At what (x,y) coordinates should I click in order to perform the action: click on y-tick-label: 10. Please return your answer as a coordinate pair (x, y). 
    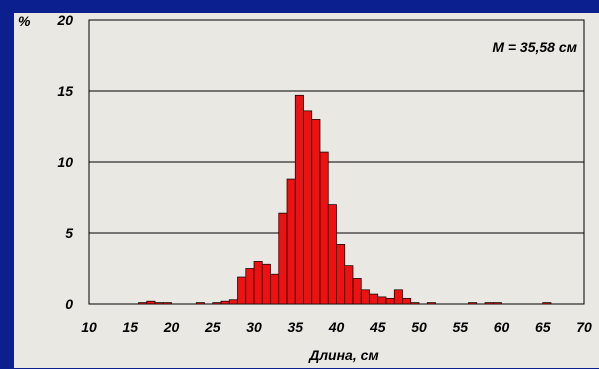
    Looking at the image, I should click on (65, 162).